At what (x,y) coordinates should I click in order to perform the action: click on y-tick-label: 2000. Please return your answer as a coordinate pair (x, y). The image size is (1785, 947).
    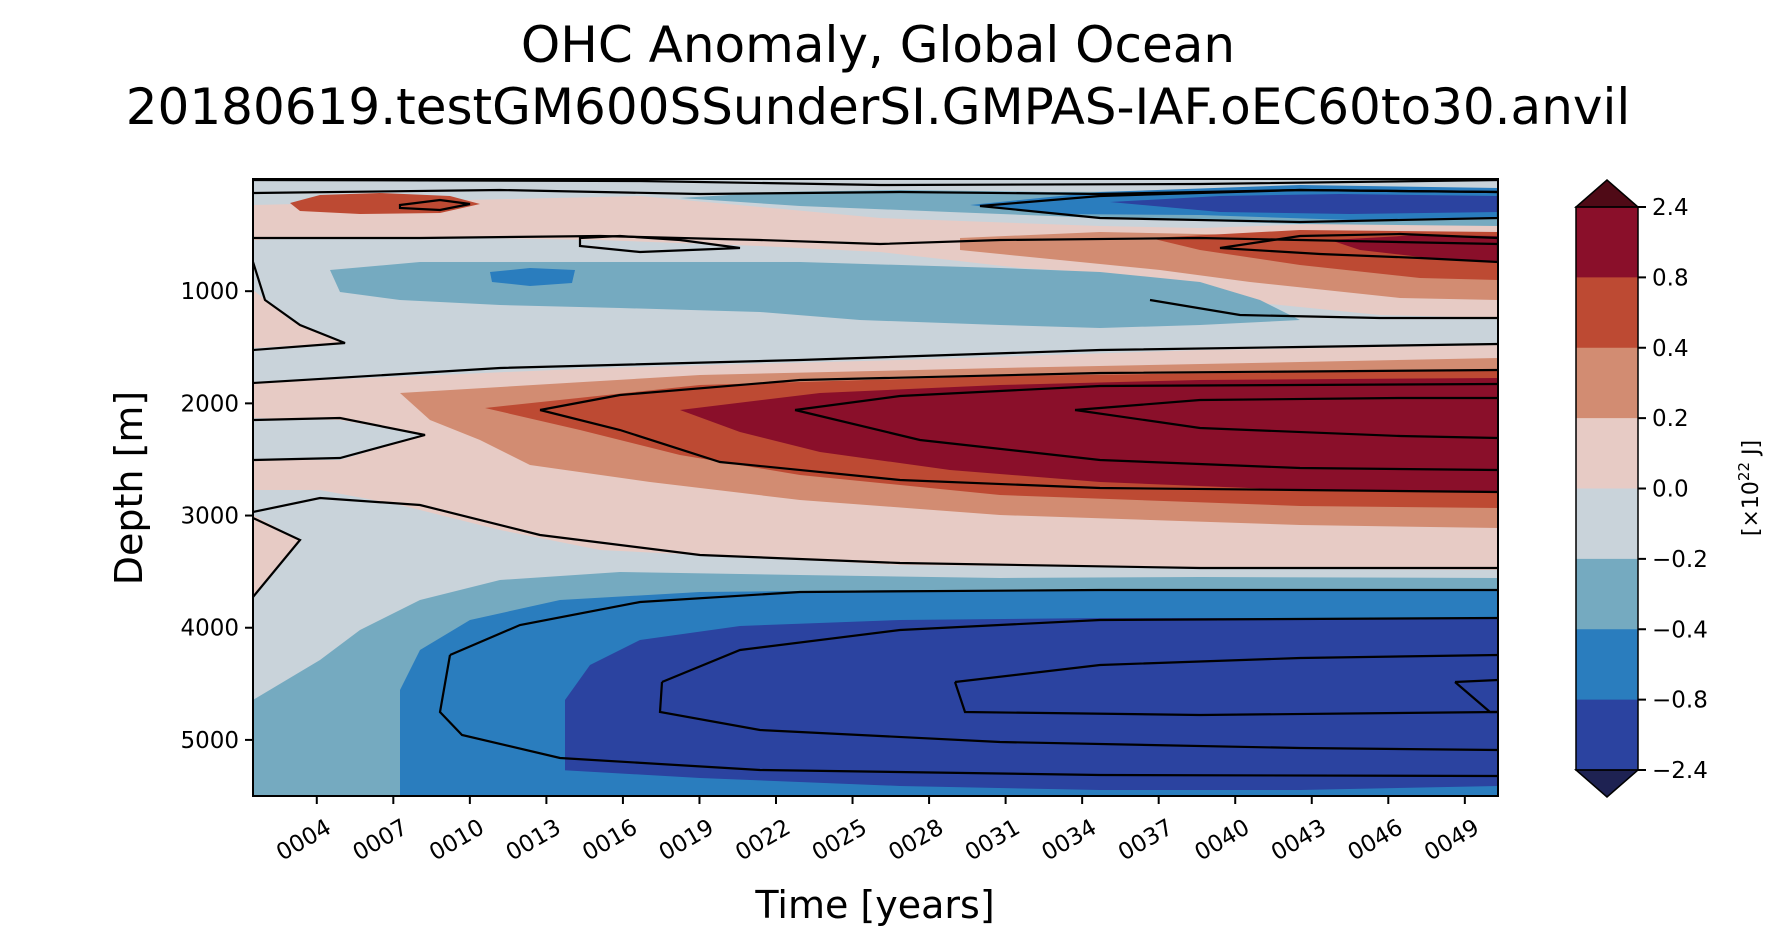
    Looking at the image, I should click on (209, 404).